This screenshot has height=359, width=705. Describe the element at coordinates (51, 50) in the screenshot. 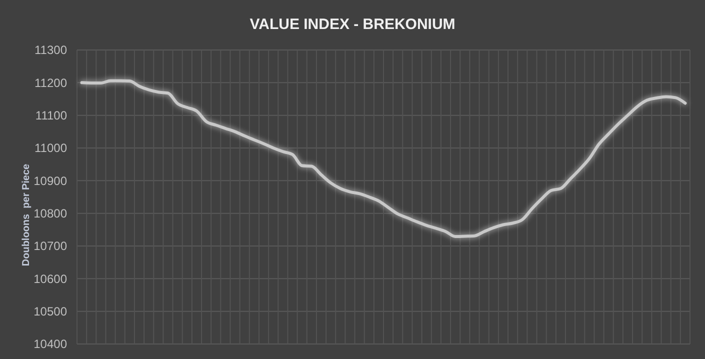

I see `y-tick-label: 11300` at that location.